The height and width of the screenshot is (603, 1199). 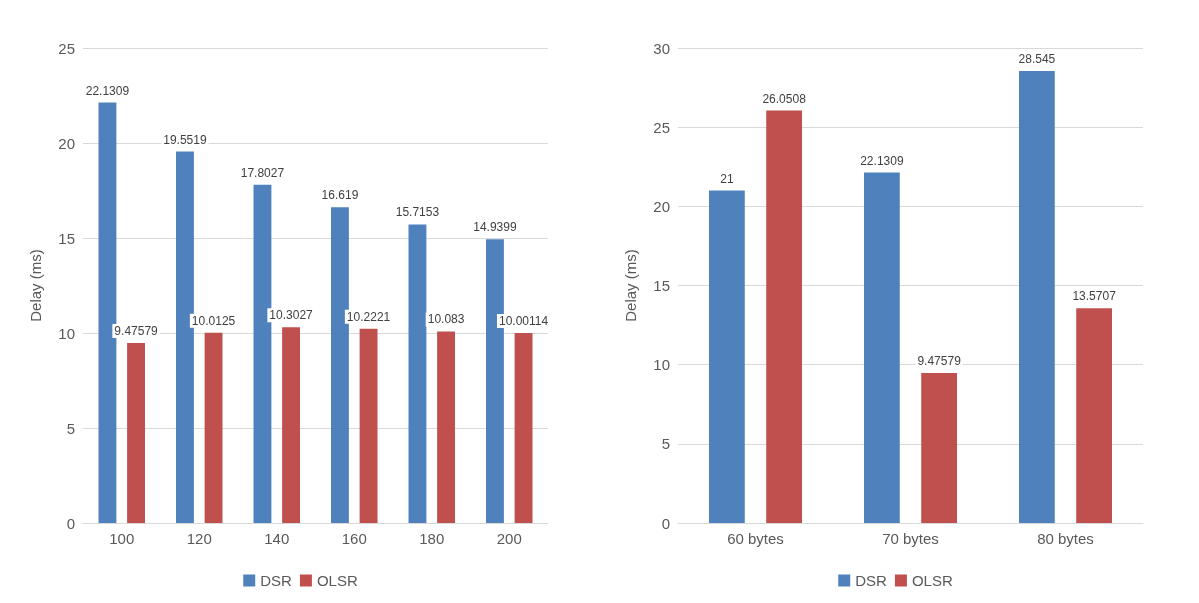 What do you see at coordinates (446, 319) in the screenshot?
I see `data-label: 10.083` at bounding box center [446, 319].